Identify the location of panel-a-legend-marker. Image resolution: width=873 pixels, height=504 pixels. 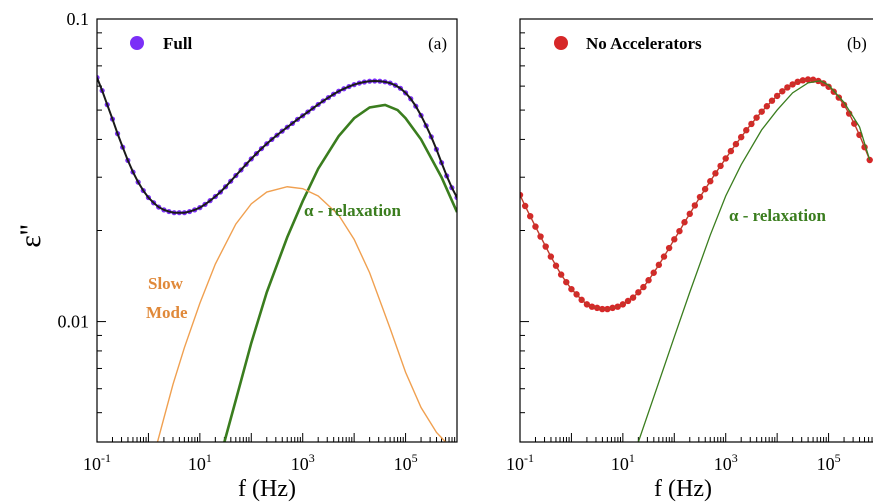
(137, 43).